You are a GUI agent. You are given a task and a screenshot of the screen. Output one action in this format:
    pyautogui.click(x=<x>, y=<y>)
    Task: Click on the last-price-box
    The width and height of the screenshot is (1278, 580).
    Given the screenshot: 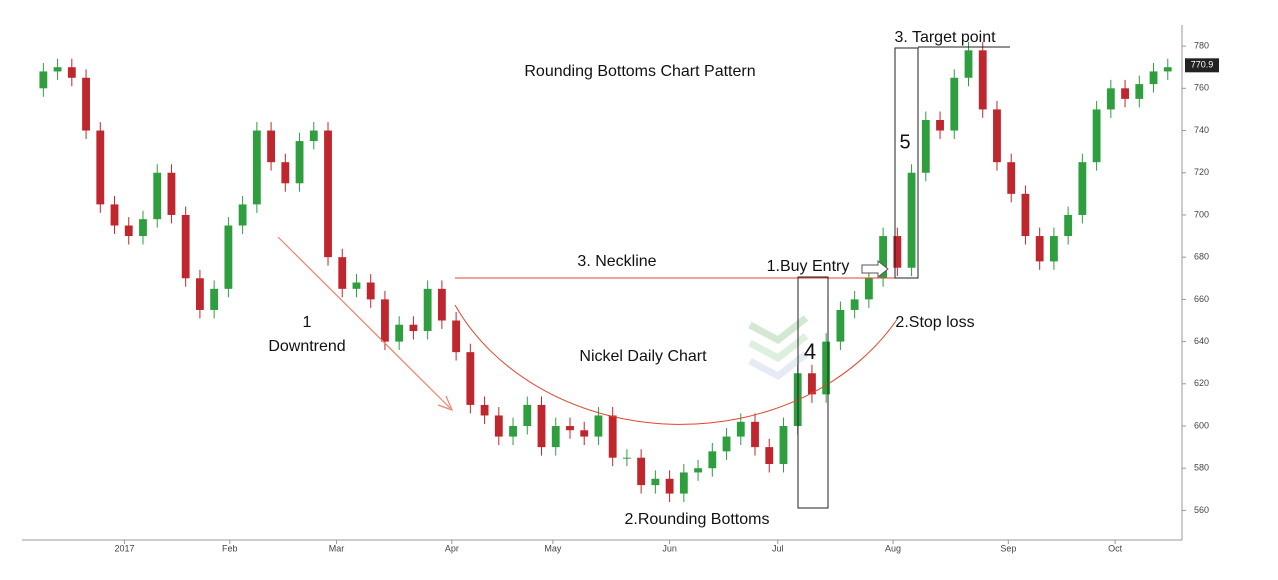 What is the action you would take?
    pyautogui.click(x=1202, y=65)
    